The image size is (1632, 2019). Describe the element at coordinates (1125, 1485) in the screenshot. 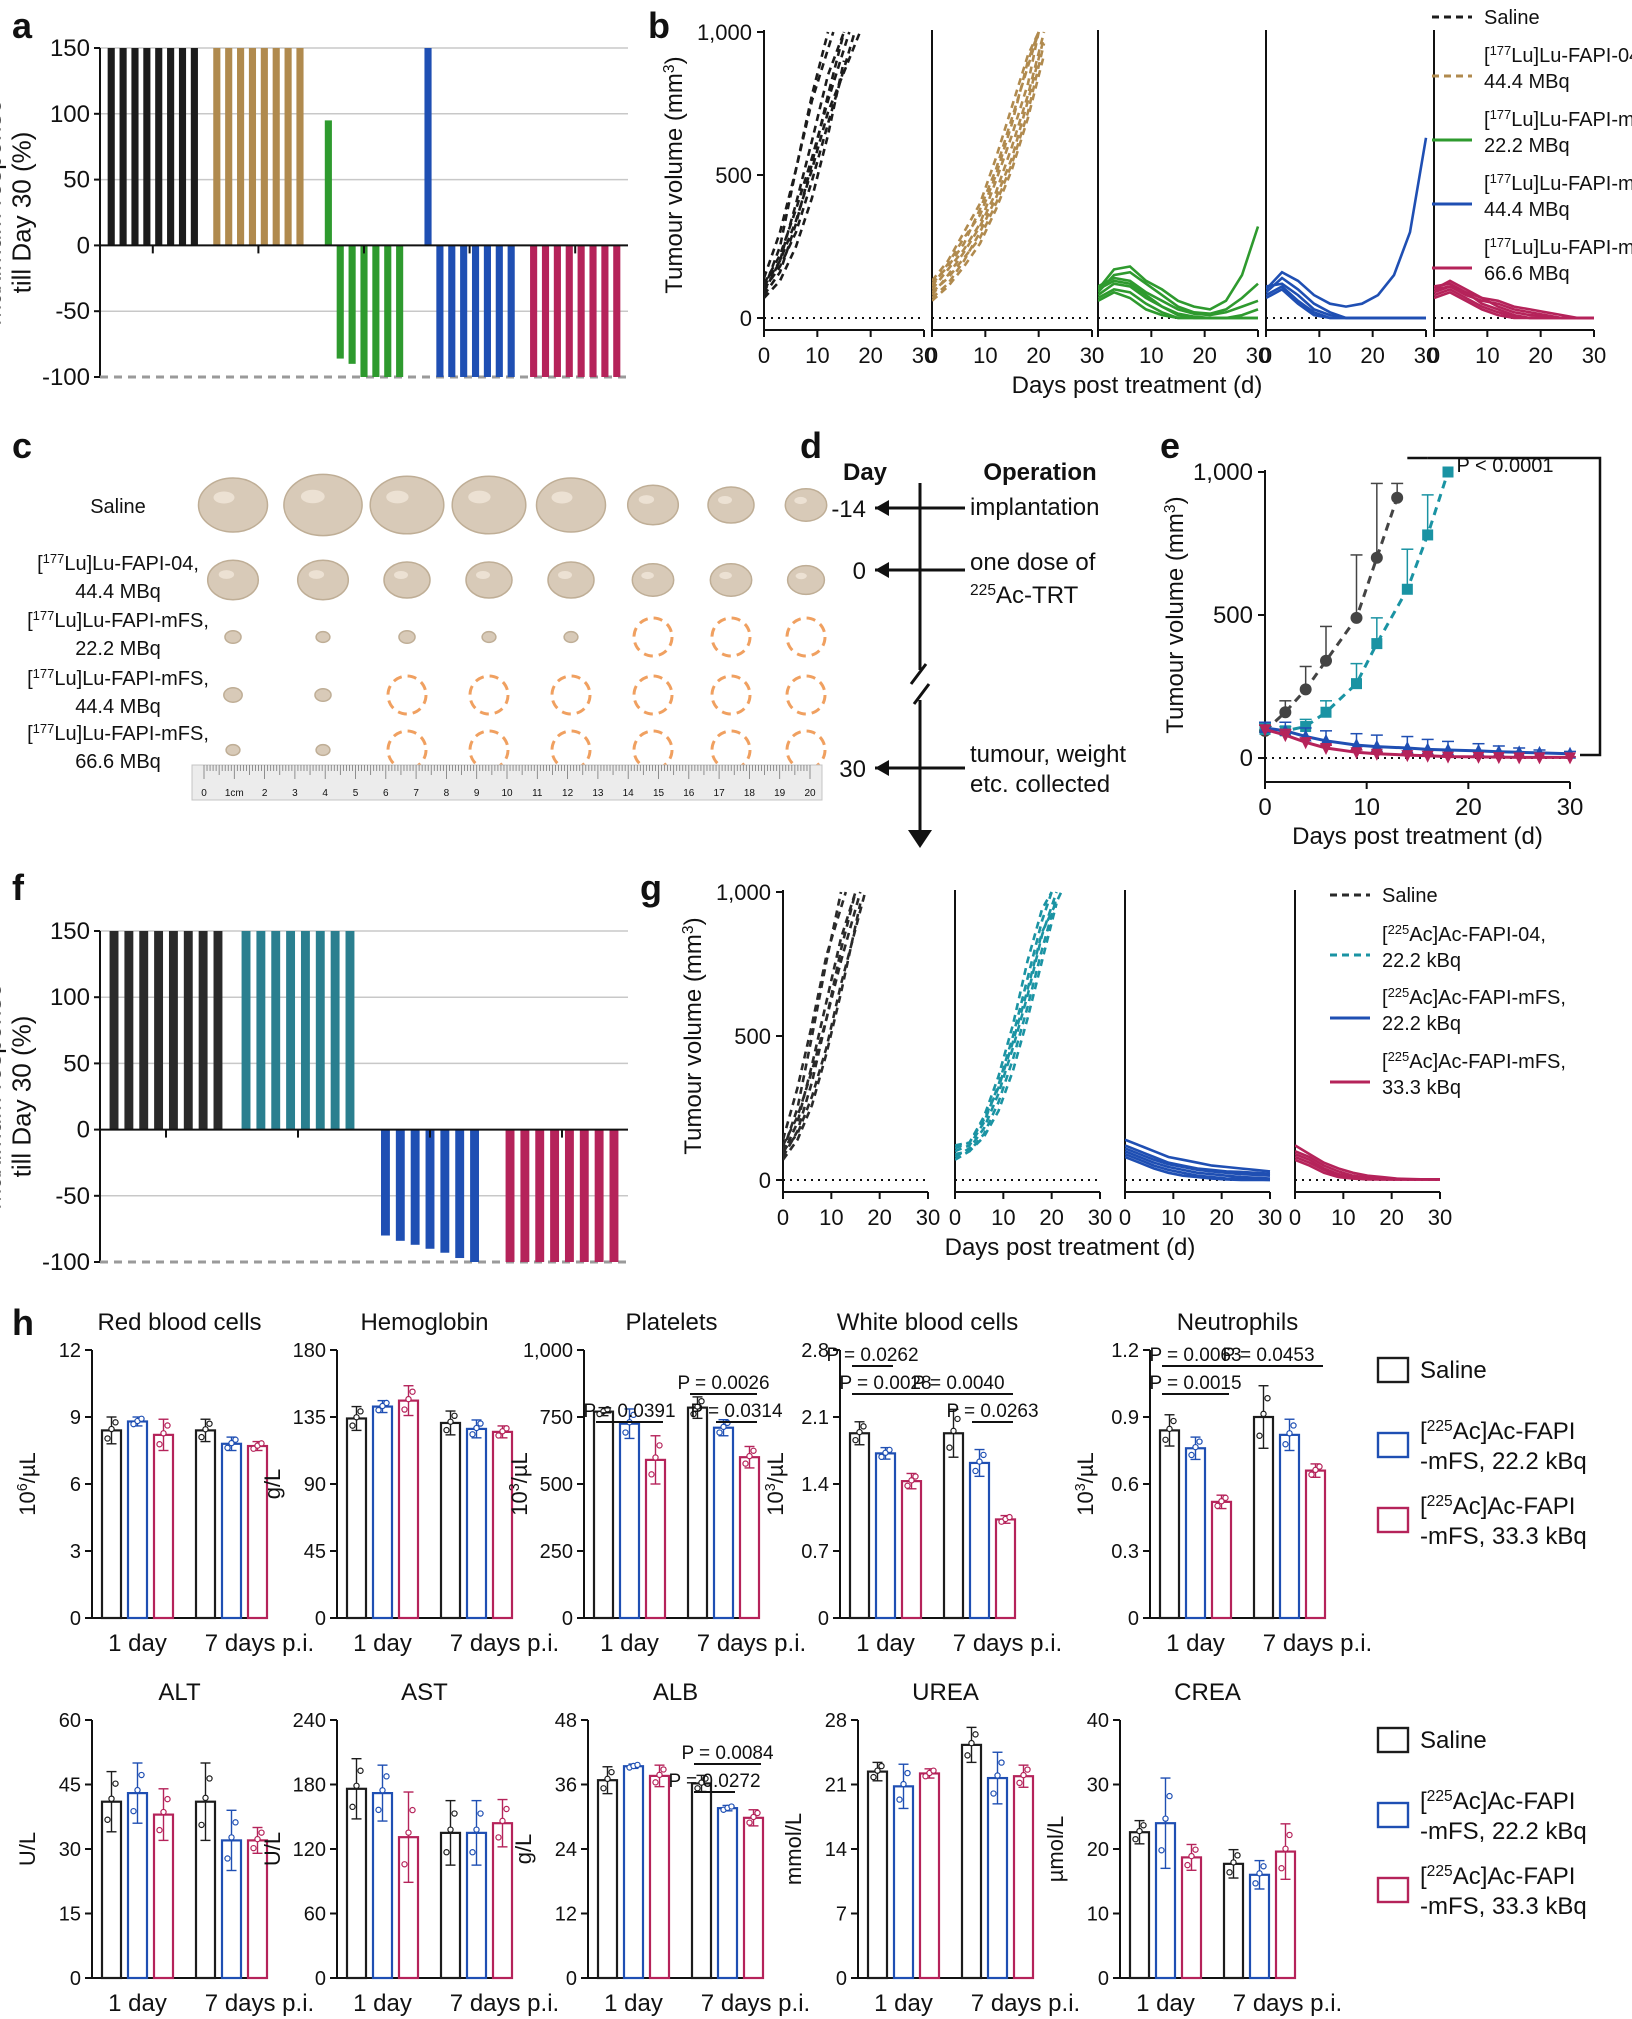

I see `y-tick-label: 0.6` at that location.